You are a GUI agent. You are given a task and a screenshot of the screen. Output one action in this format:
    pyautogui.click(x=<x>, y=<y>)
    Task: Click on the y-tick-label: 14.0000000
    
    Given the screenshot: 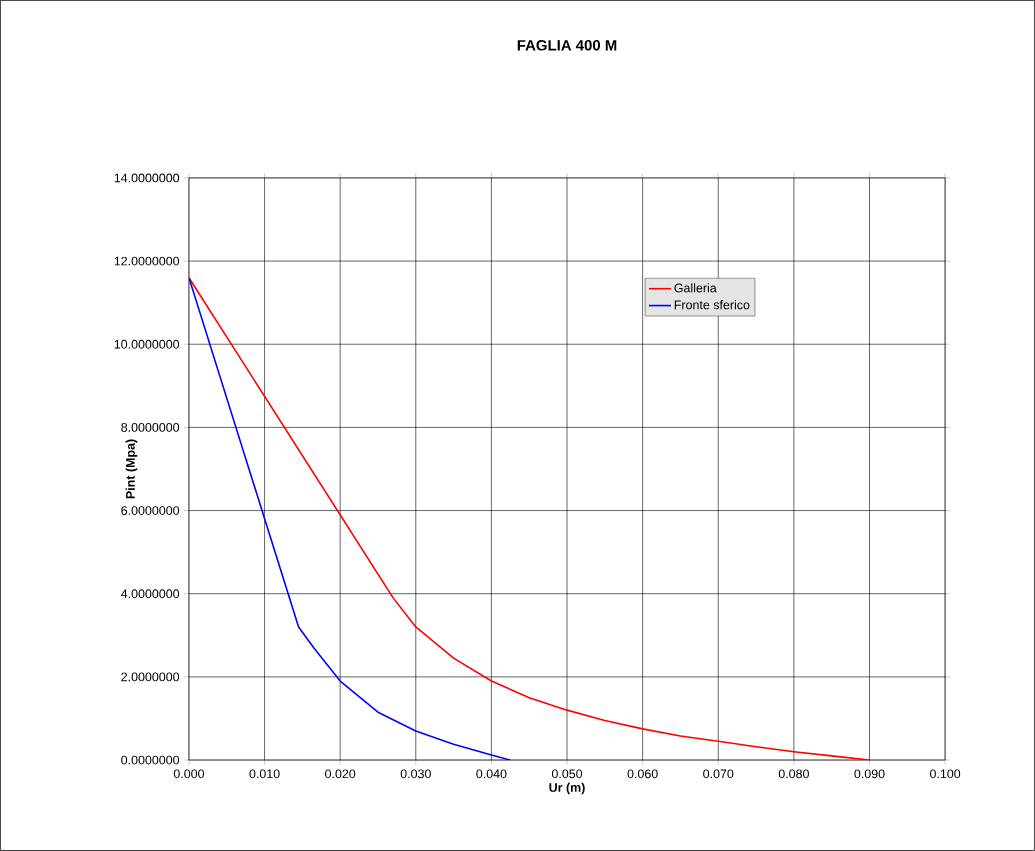 What is the action you would take?
    pyautogui.click(x=147, y=178)
    